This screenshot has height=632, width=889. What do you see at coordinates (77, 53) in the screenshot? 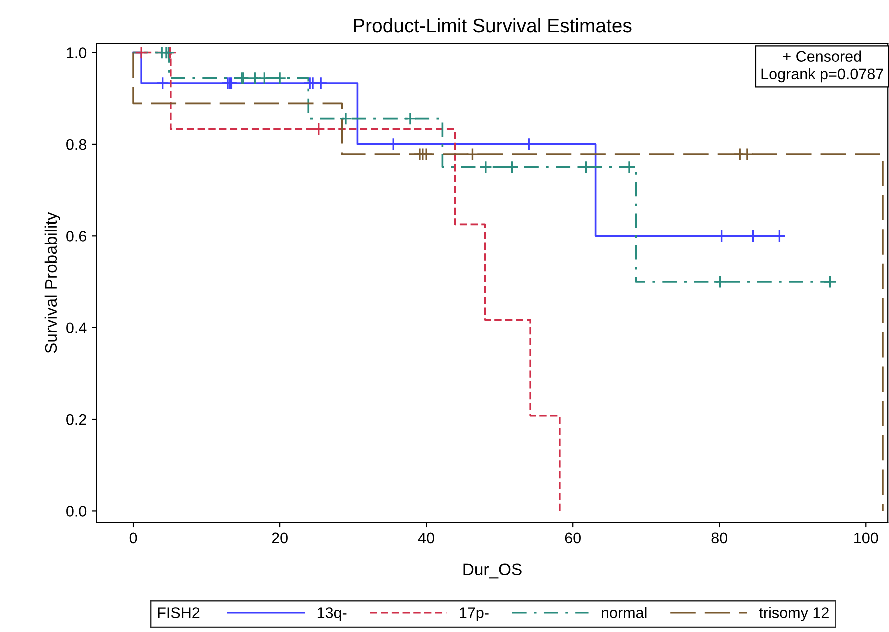
I see `y-tick-label: 1.0` at bounding box center [77, 53].